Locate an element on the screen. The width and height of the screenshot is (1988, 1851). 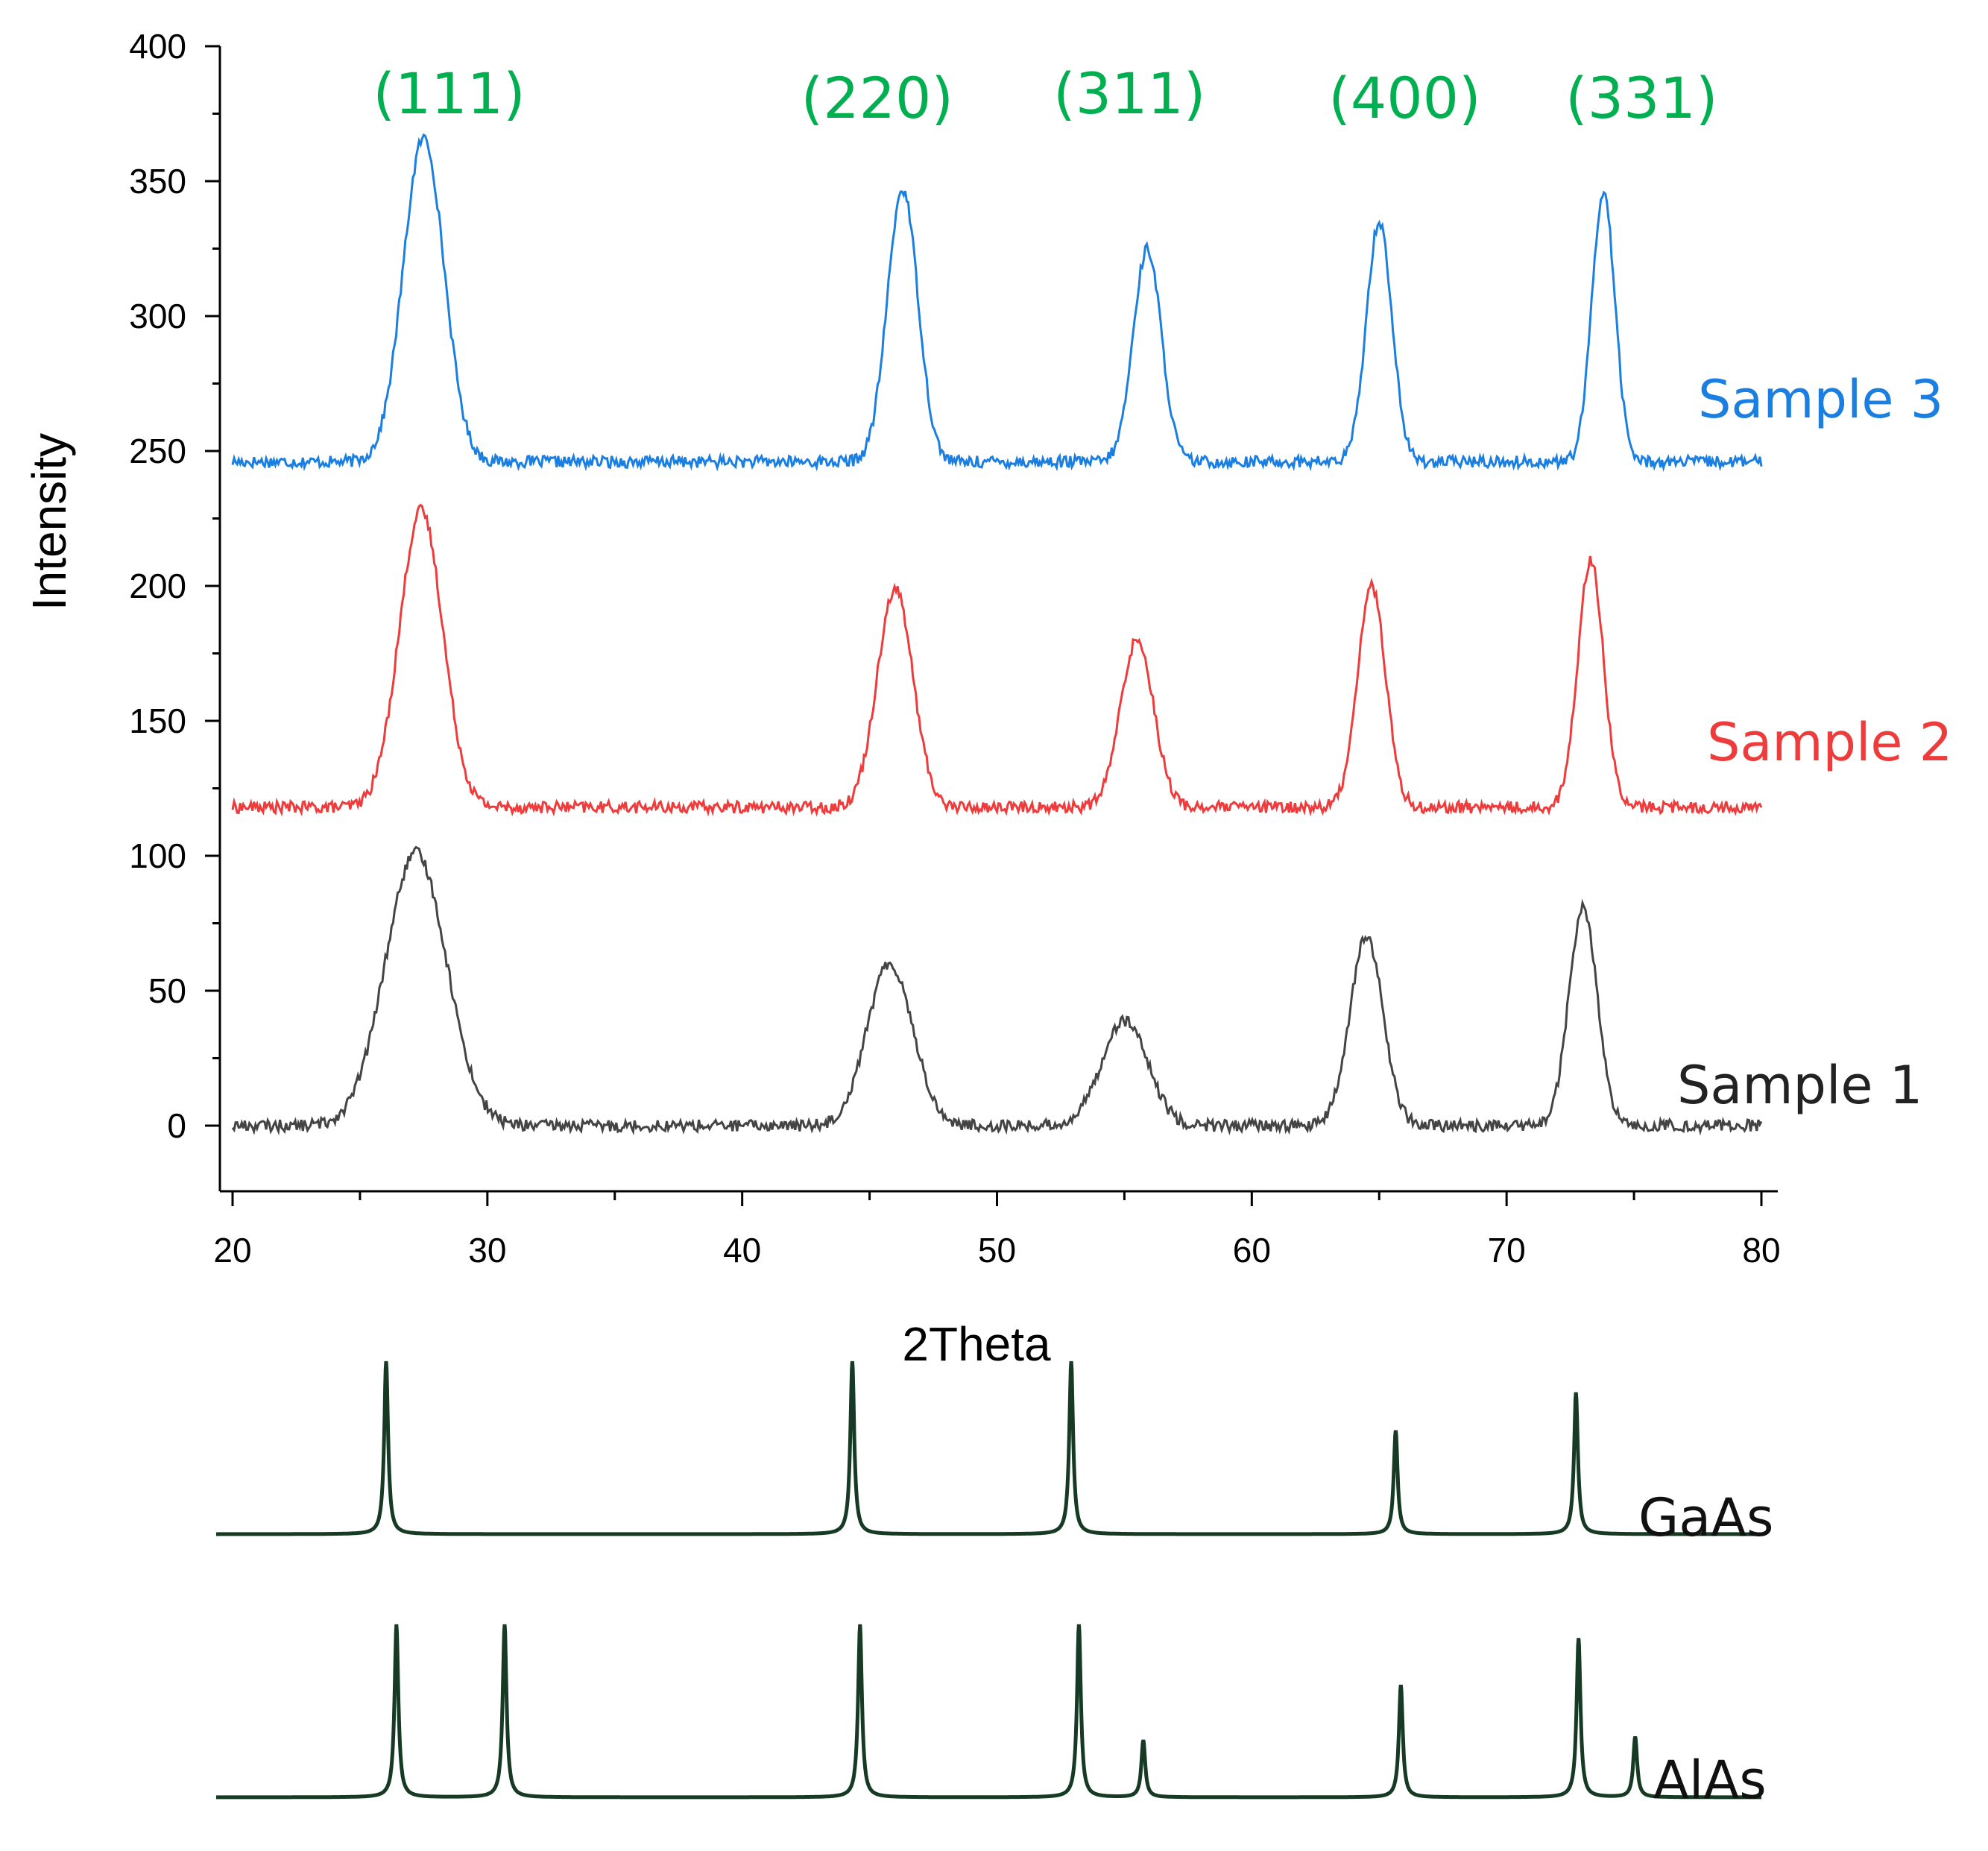
y-tick-label-200: 200 is located at coordinates (158, 586).